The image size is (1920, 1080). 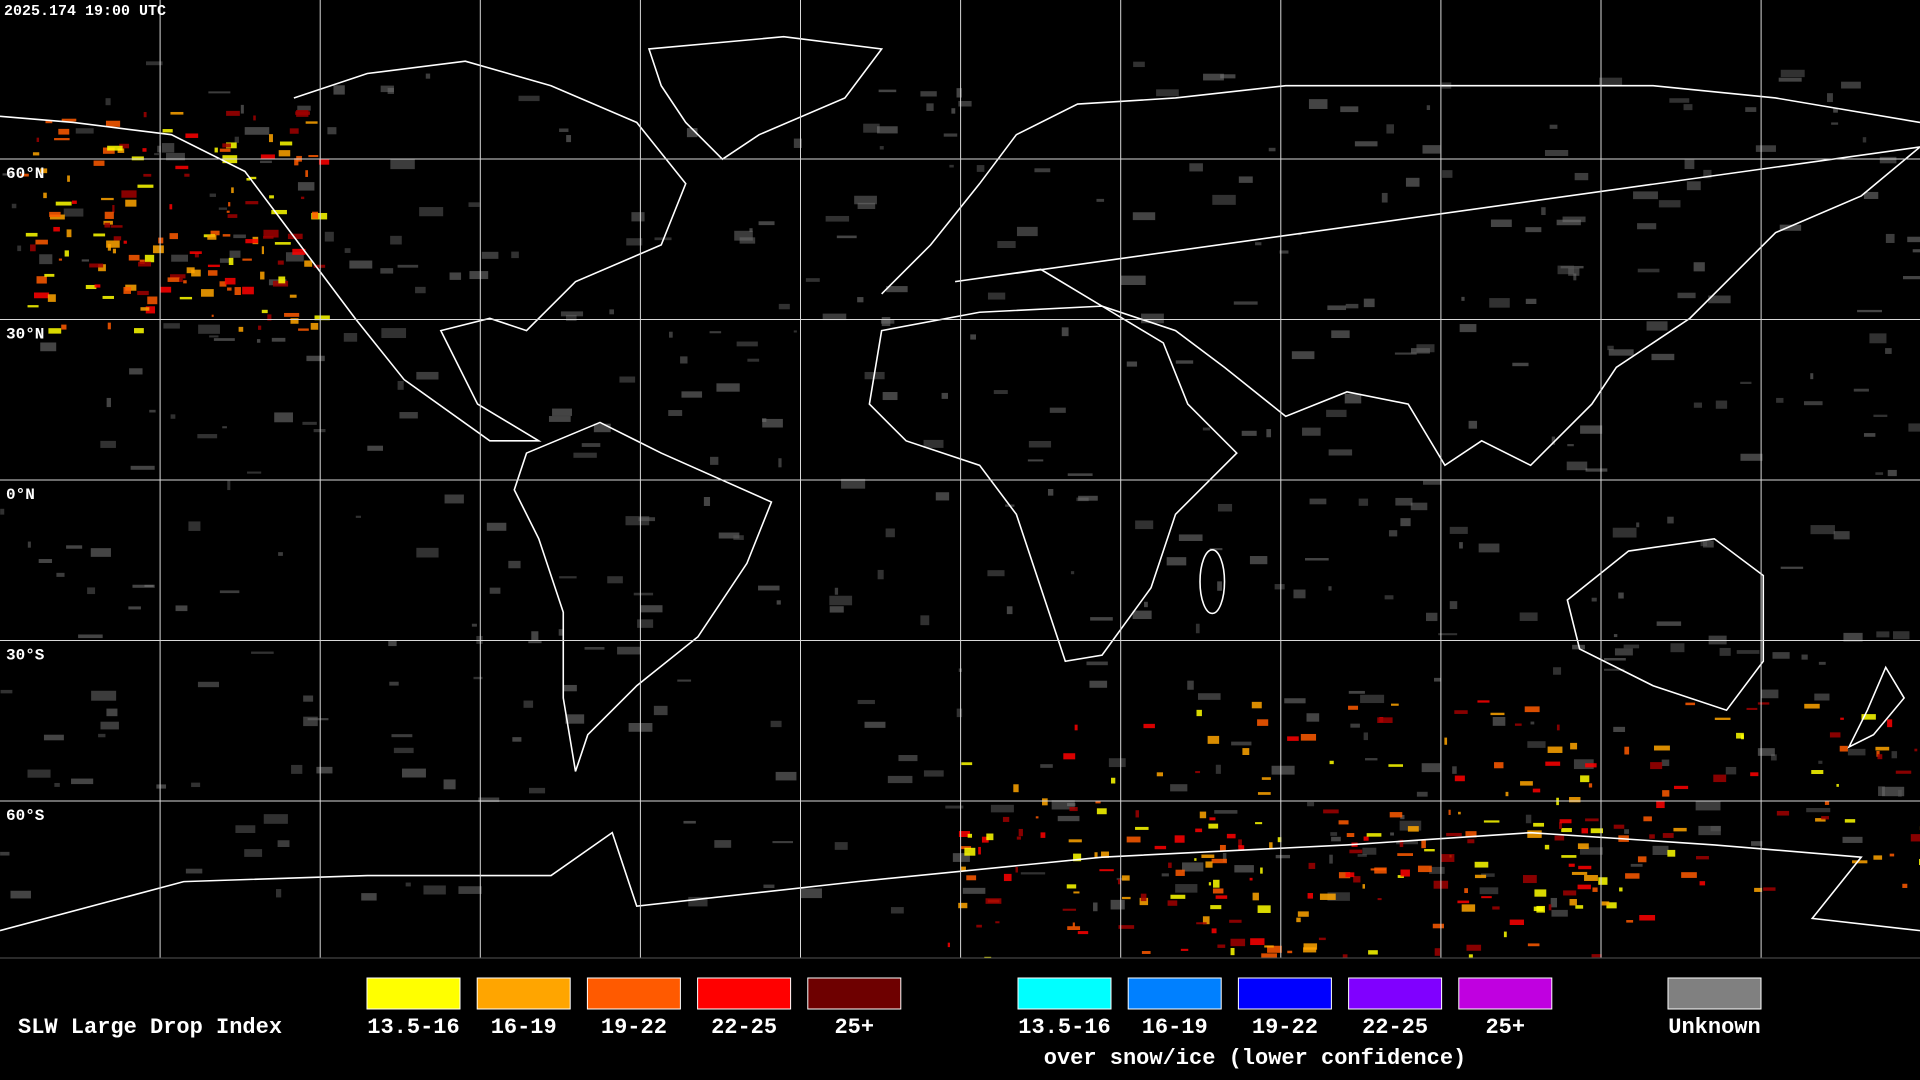 What do you see at coordinates (854, 993) in the screenshot?
I see `legend-swatch` at bounding box center [854, 993].